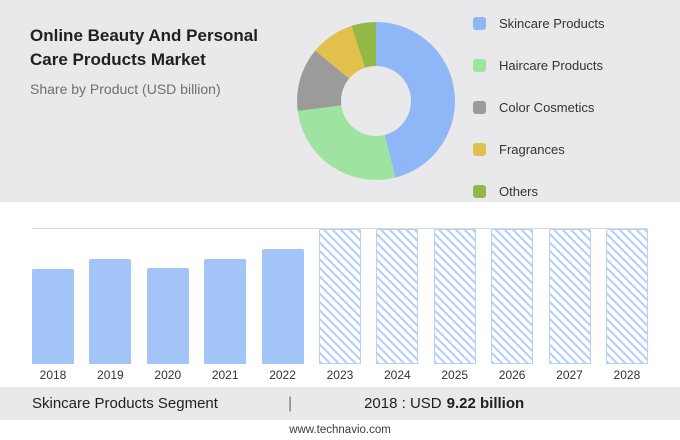 Image resolution: width=680 pixels, height=440 pixels. I want to click on x-axis-label: 2021, so click(225, 375).